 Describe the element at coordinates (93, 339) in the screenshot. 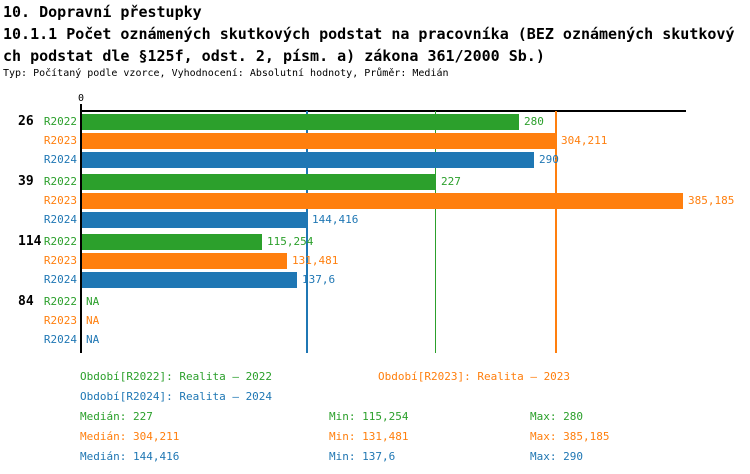

I see `bar-value-label-r2024: NA` at that location.